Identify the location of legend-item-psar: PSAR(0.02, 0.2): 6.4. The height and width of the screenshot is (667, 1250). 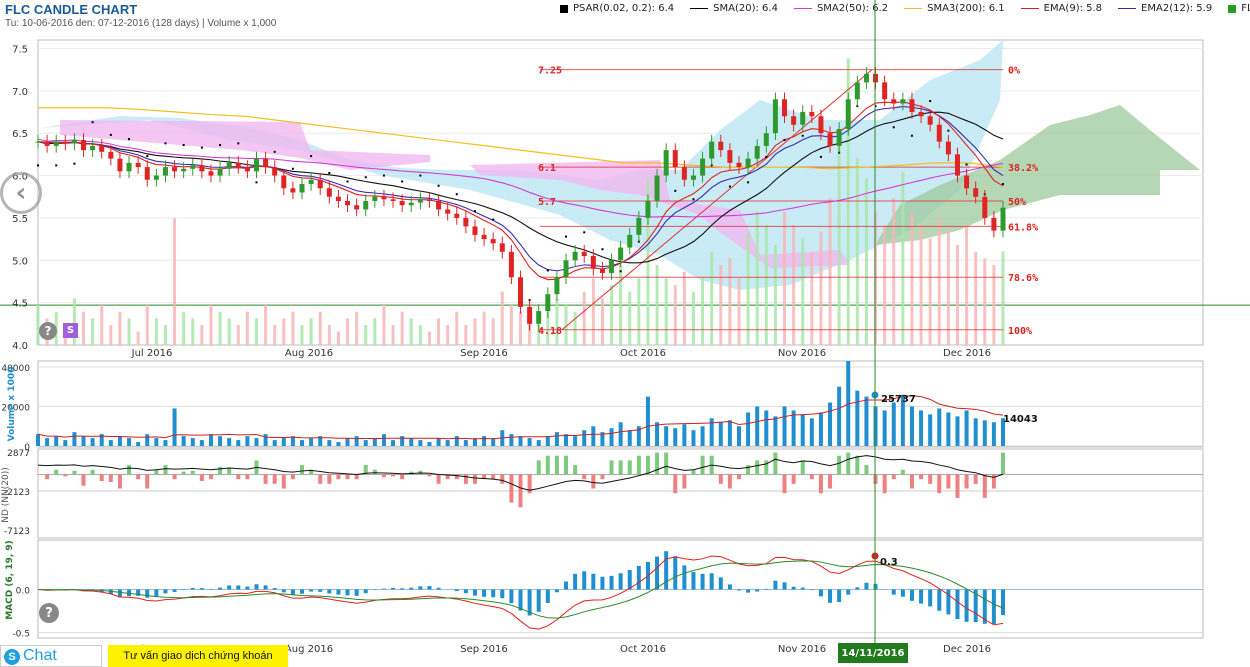
(617, 8).